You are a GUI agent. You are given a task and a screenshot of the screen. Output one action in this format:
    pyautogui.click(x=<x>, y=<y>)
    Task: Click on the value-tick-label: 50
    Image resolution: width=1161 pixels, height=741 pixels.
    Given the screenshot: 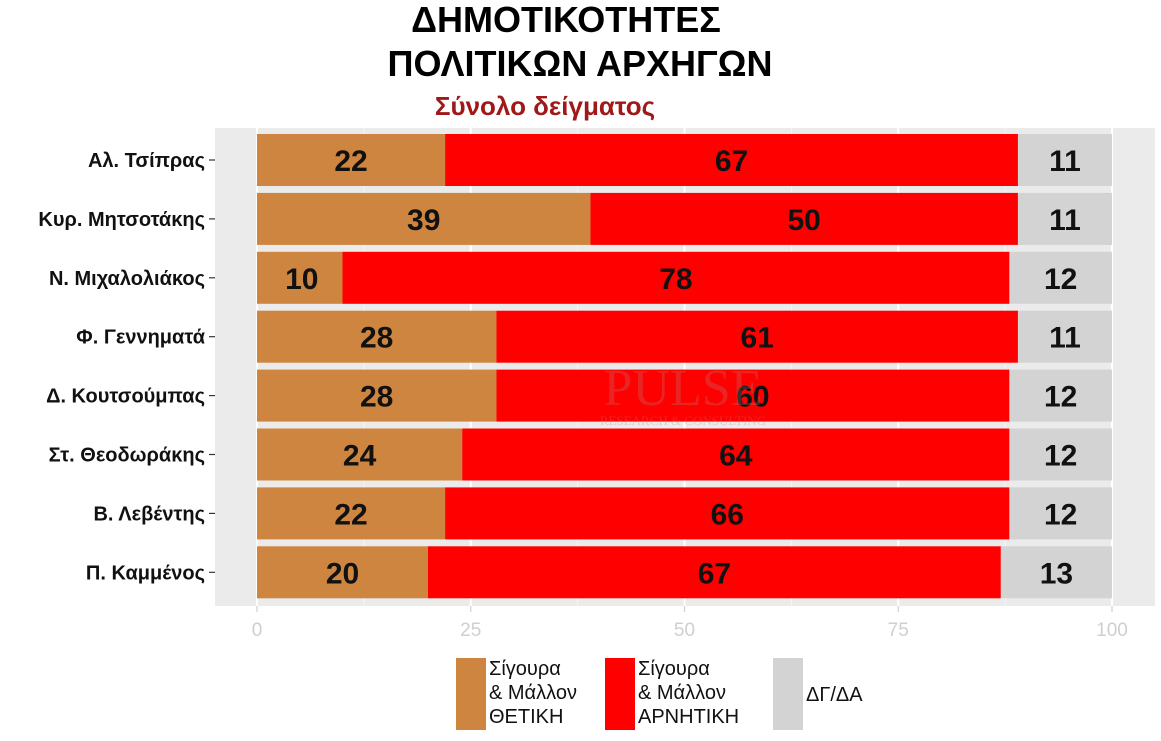 What is the action you would take?
    pyautogui.click(x=684, y=630)
    